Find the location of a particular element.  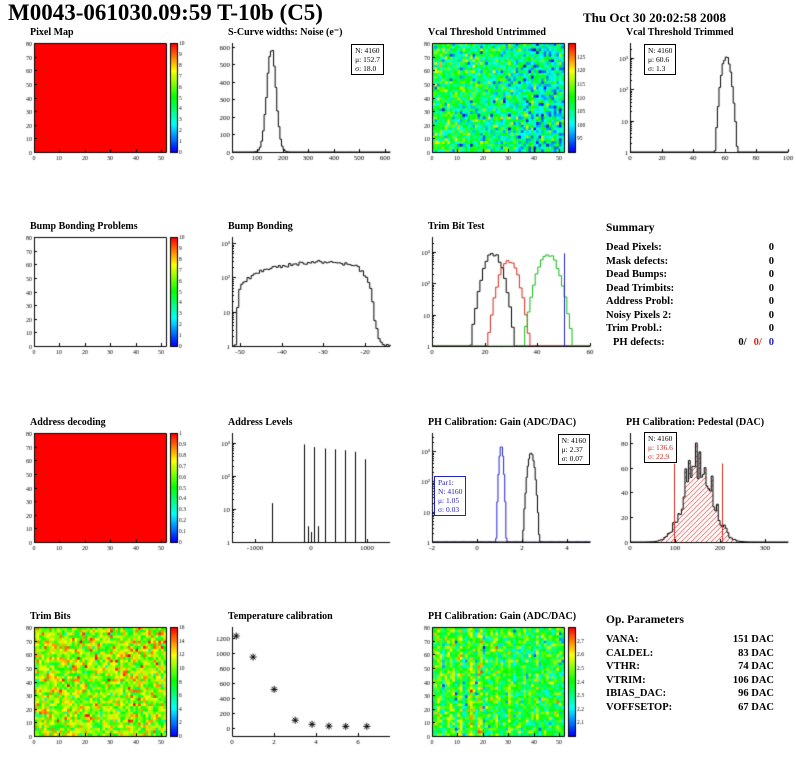

stats-rms: σ: 0.03 is located at coordinates (449, 509).